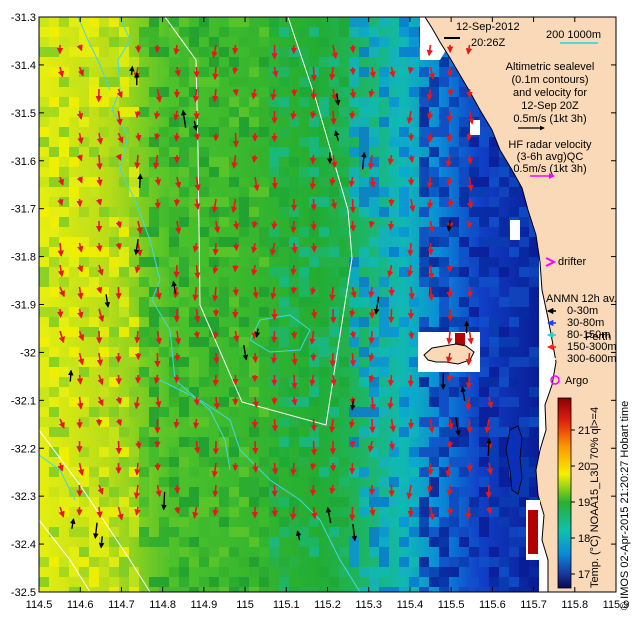 This screenshot has height=630, width=640. Describe the element at coordinates (584, 467) in the screenshot. I see `colorbar-tick-label: 20` at that location.